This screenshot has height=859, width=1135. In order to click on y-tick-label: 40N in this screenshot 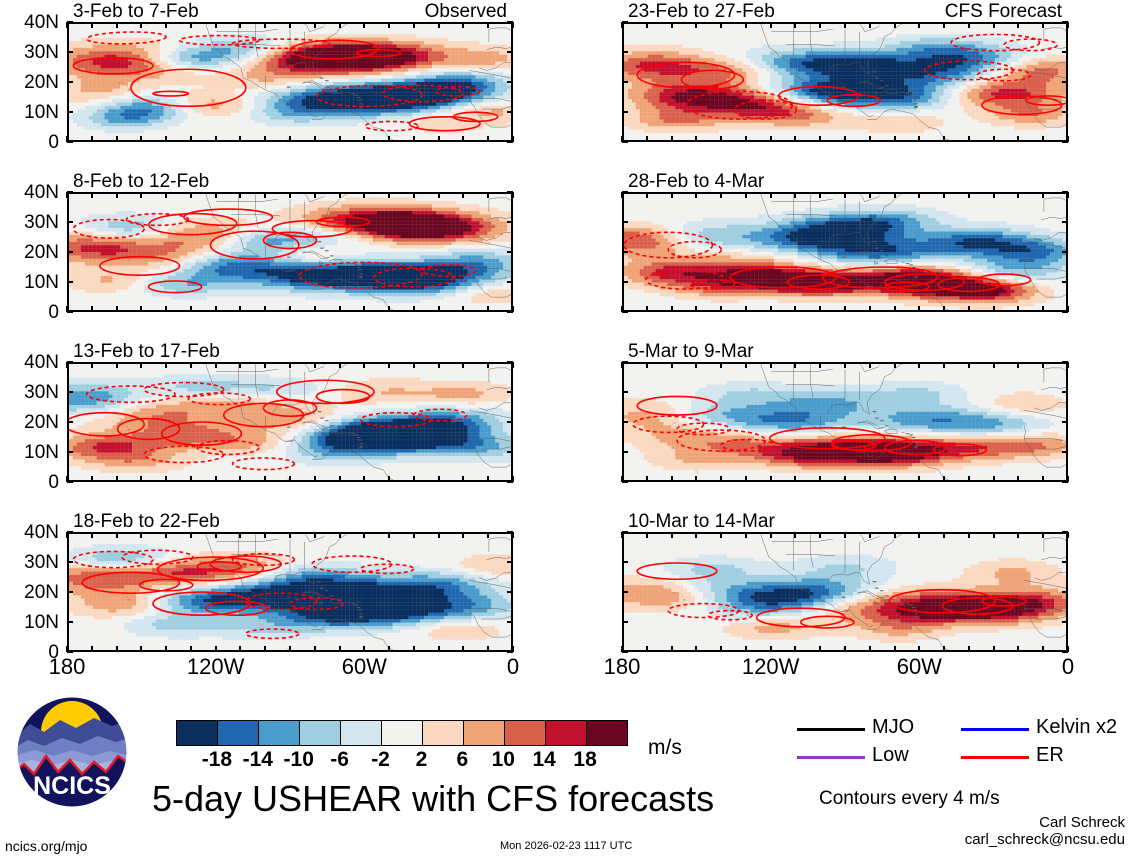, I will do `click(29, 22)`.